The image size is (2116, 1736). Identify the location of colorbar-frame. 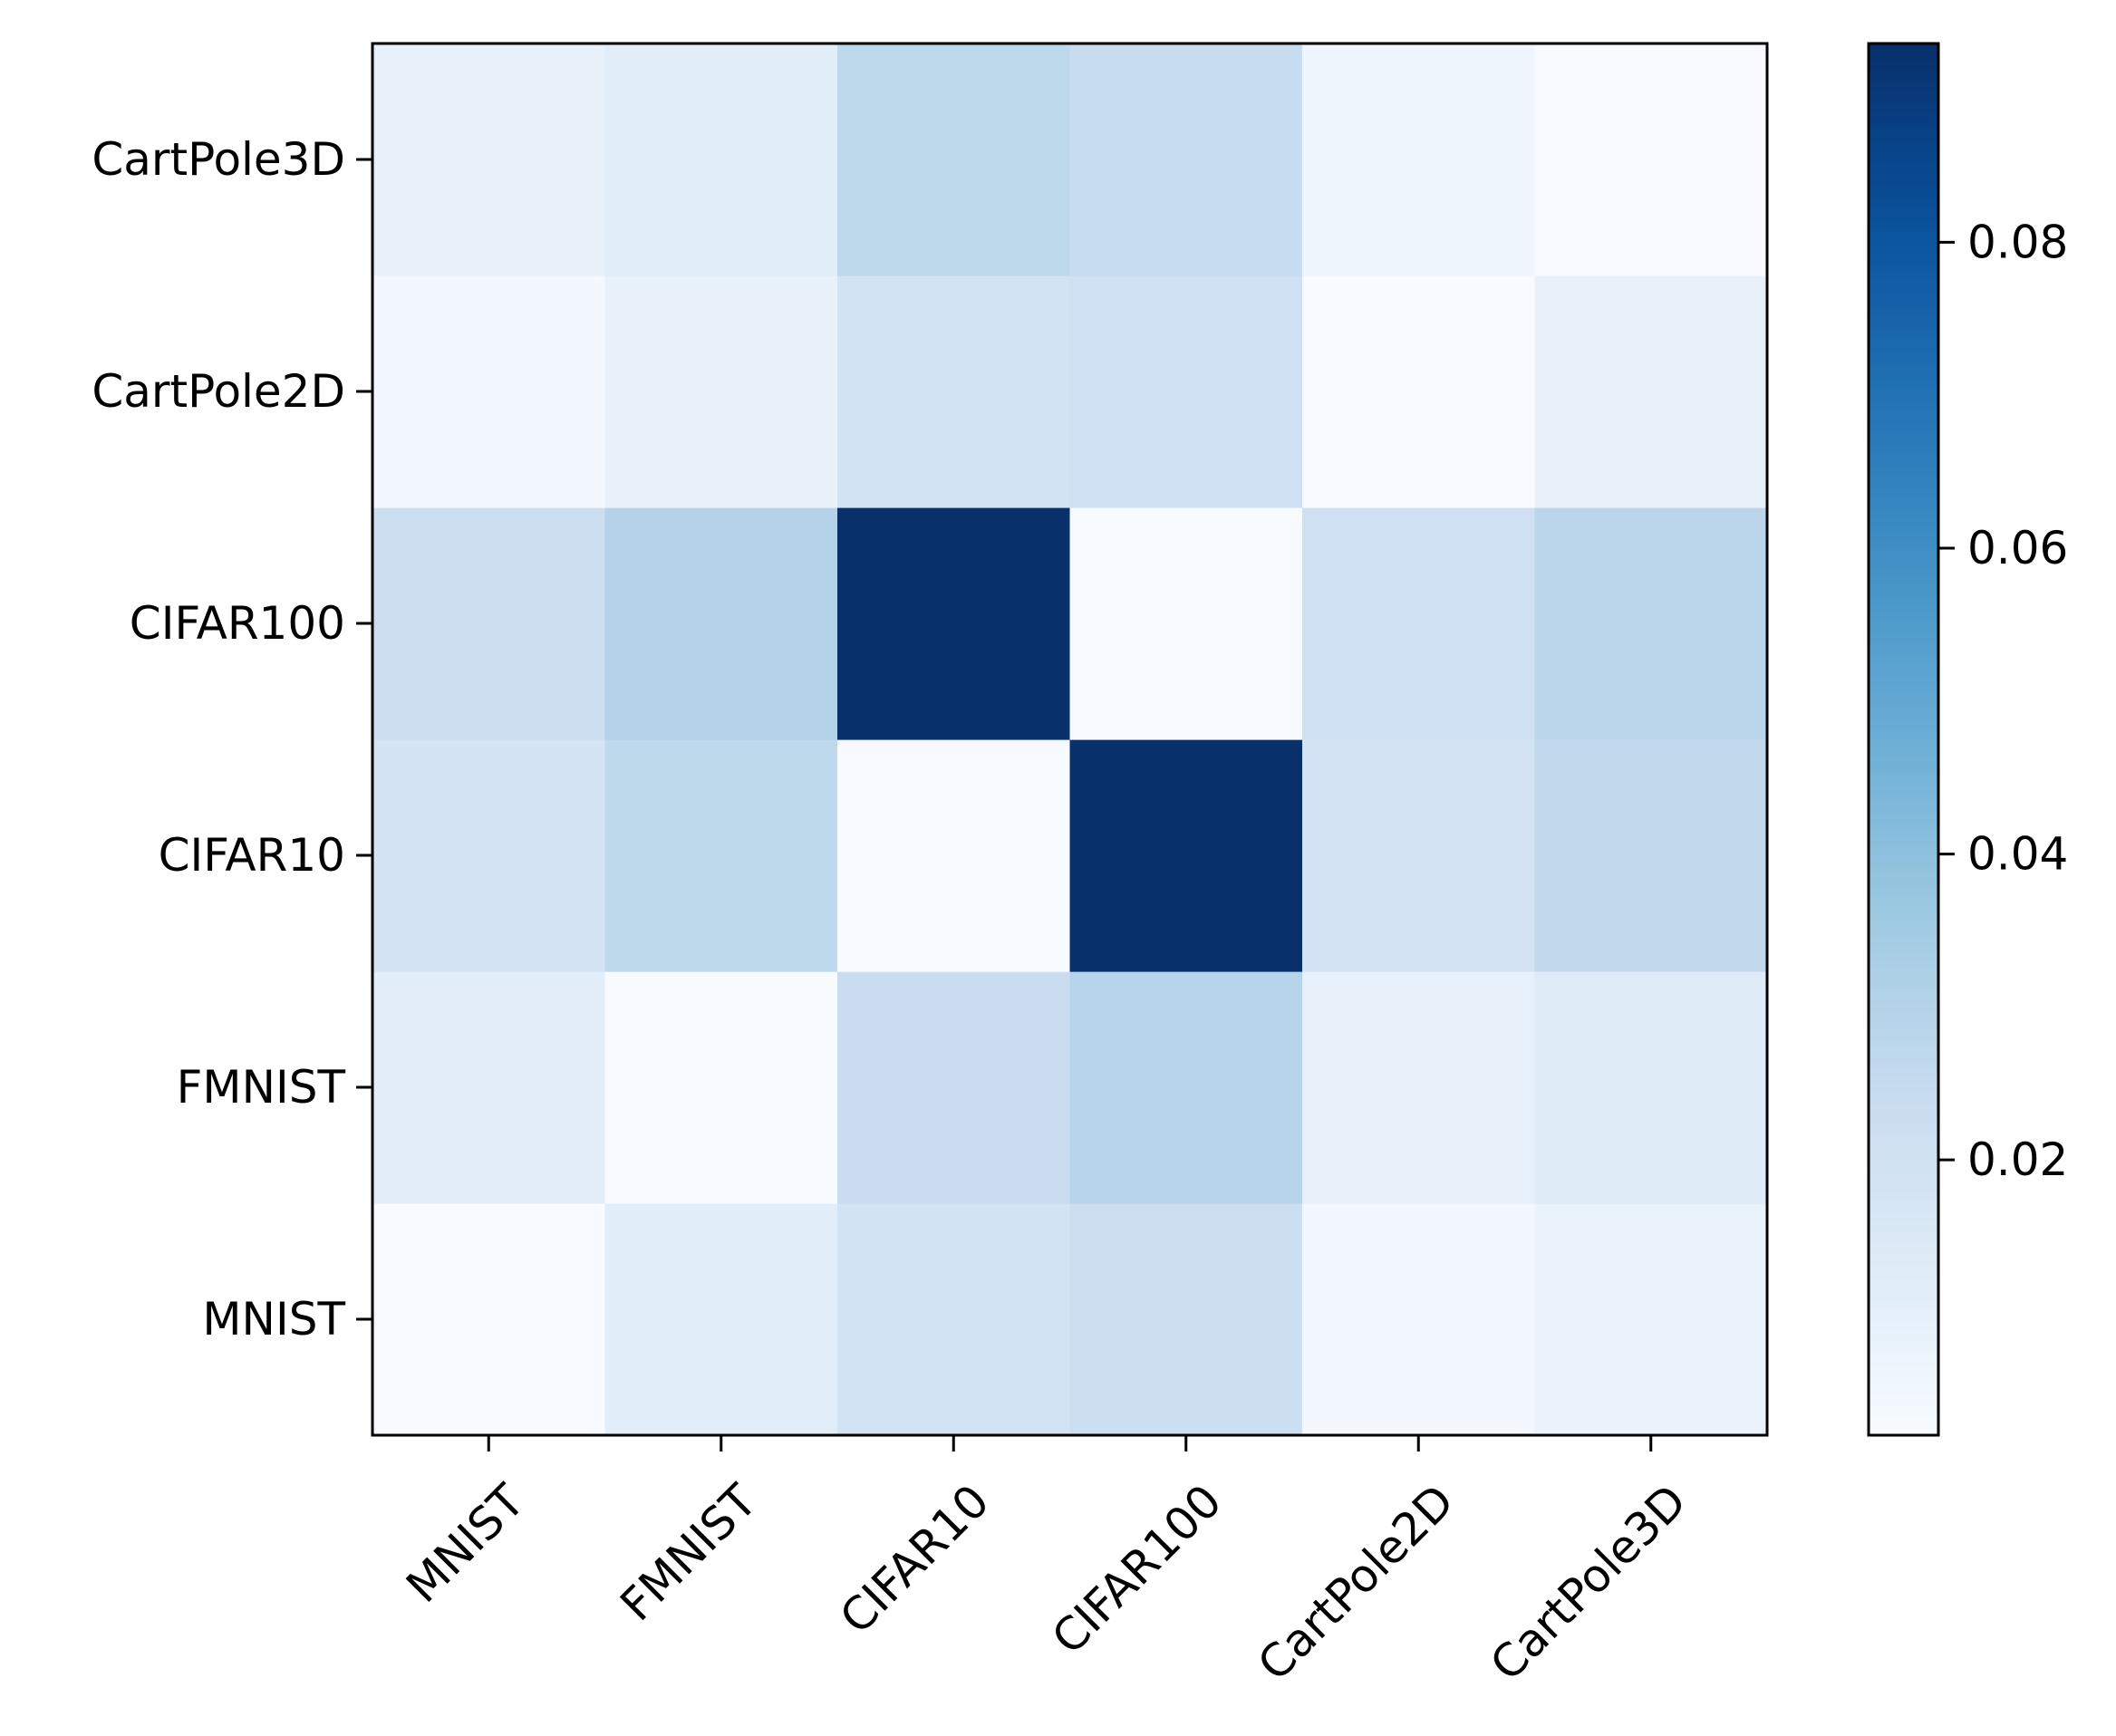
(1903, 739).